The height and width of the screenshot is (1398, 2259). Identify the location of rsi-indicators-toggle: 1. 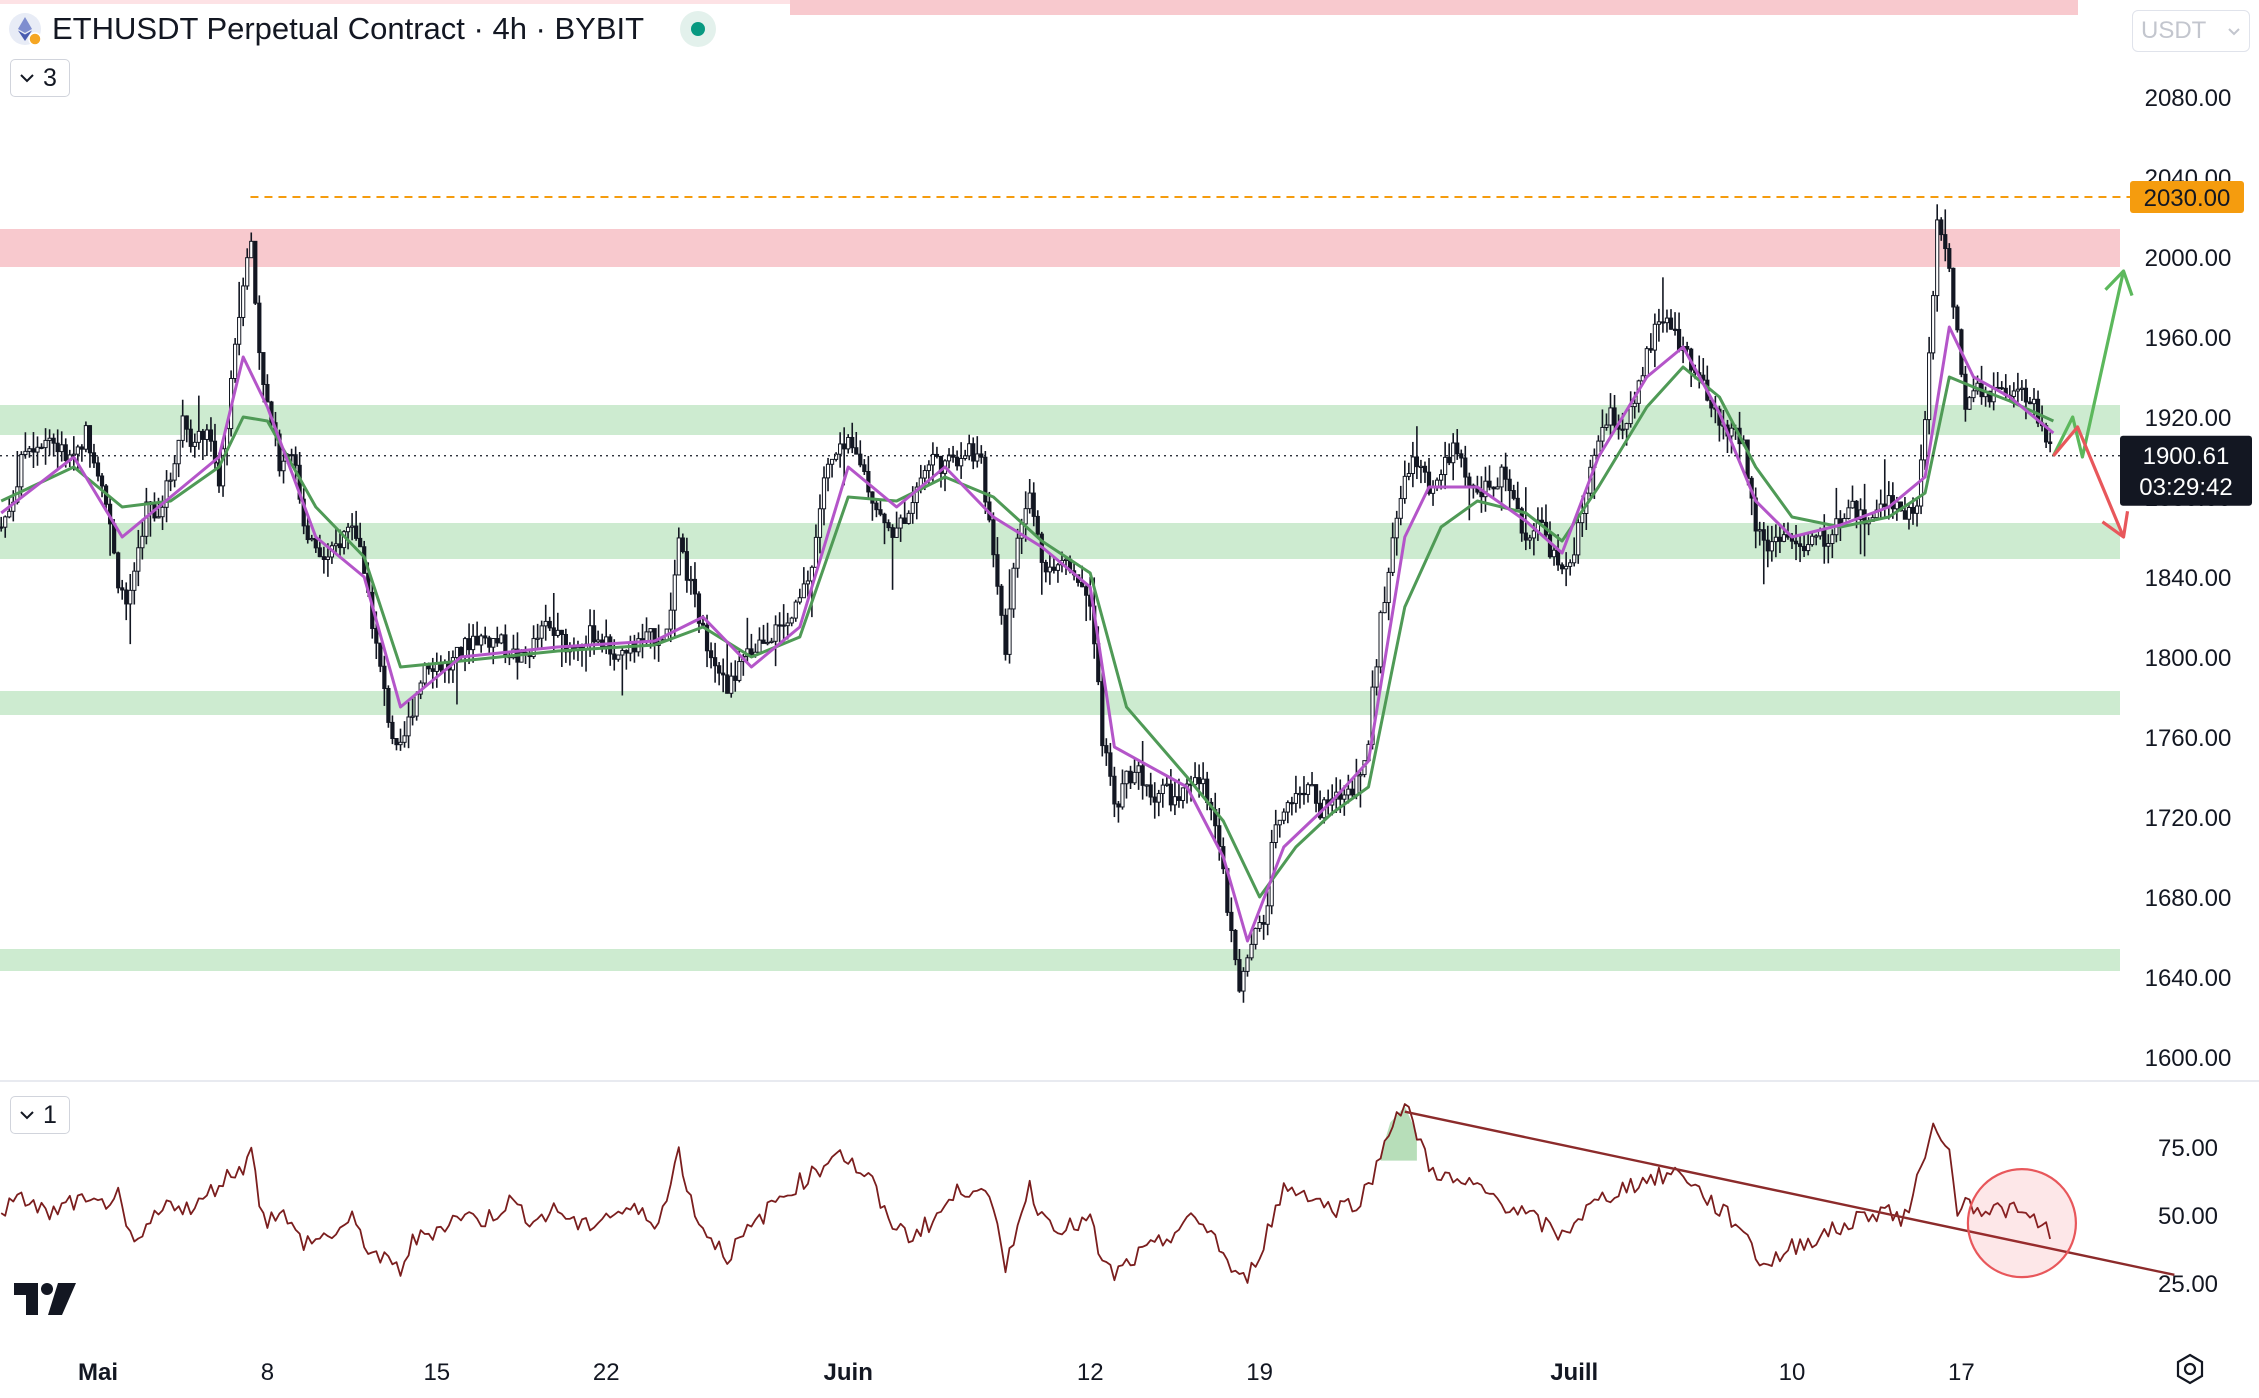
(40, 1115).